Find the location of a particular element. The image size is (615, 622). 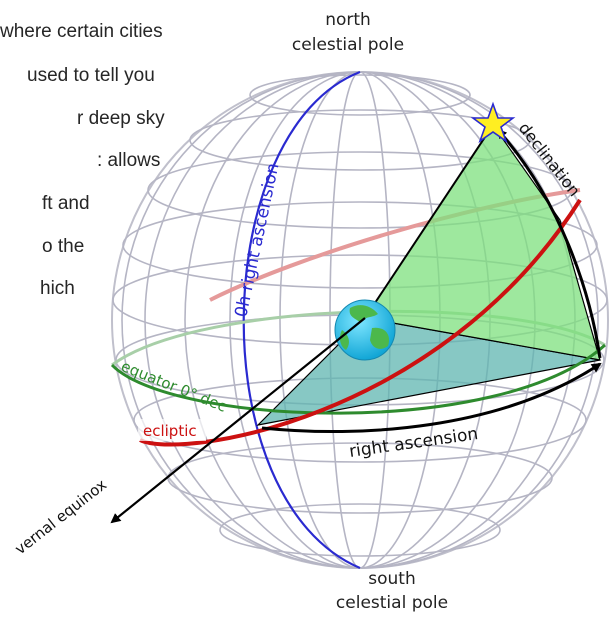

celestial-equator is located at coordinates (358, 379).